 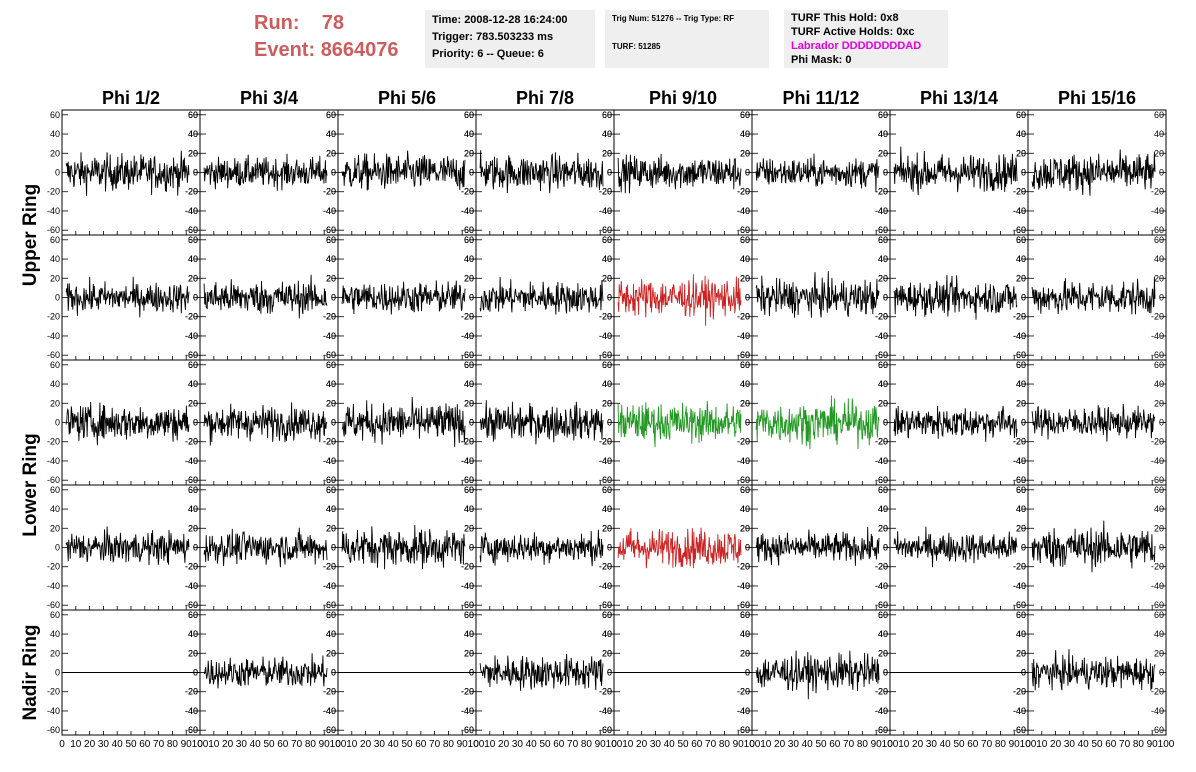 What do you see at coordinates (277, 23) in the screenshot?
I see `run-label: Run:` at bounding box center [277, 23].